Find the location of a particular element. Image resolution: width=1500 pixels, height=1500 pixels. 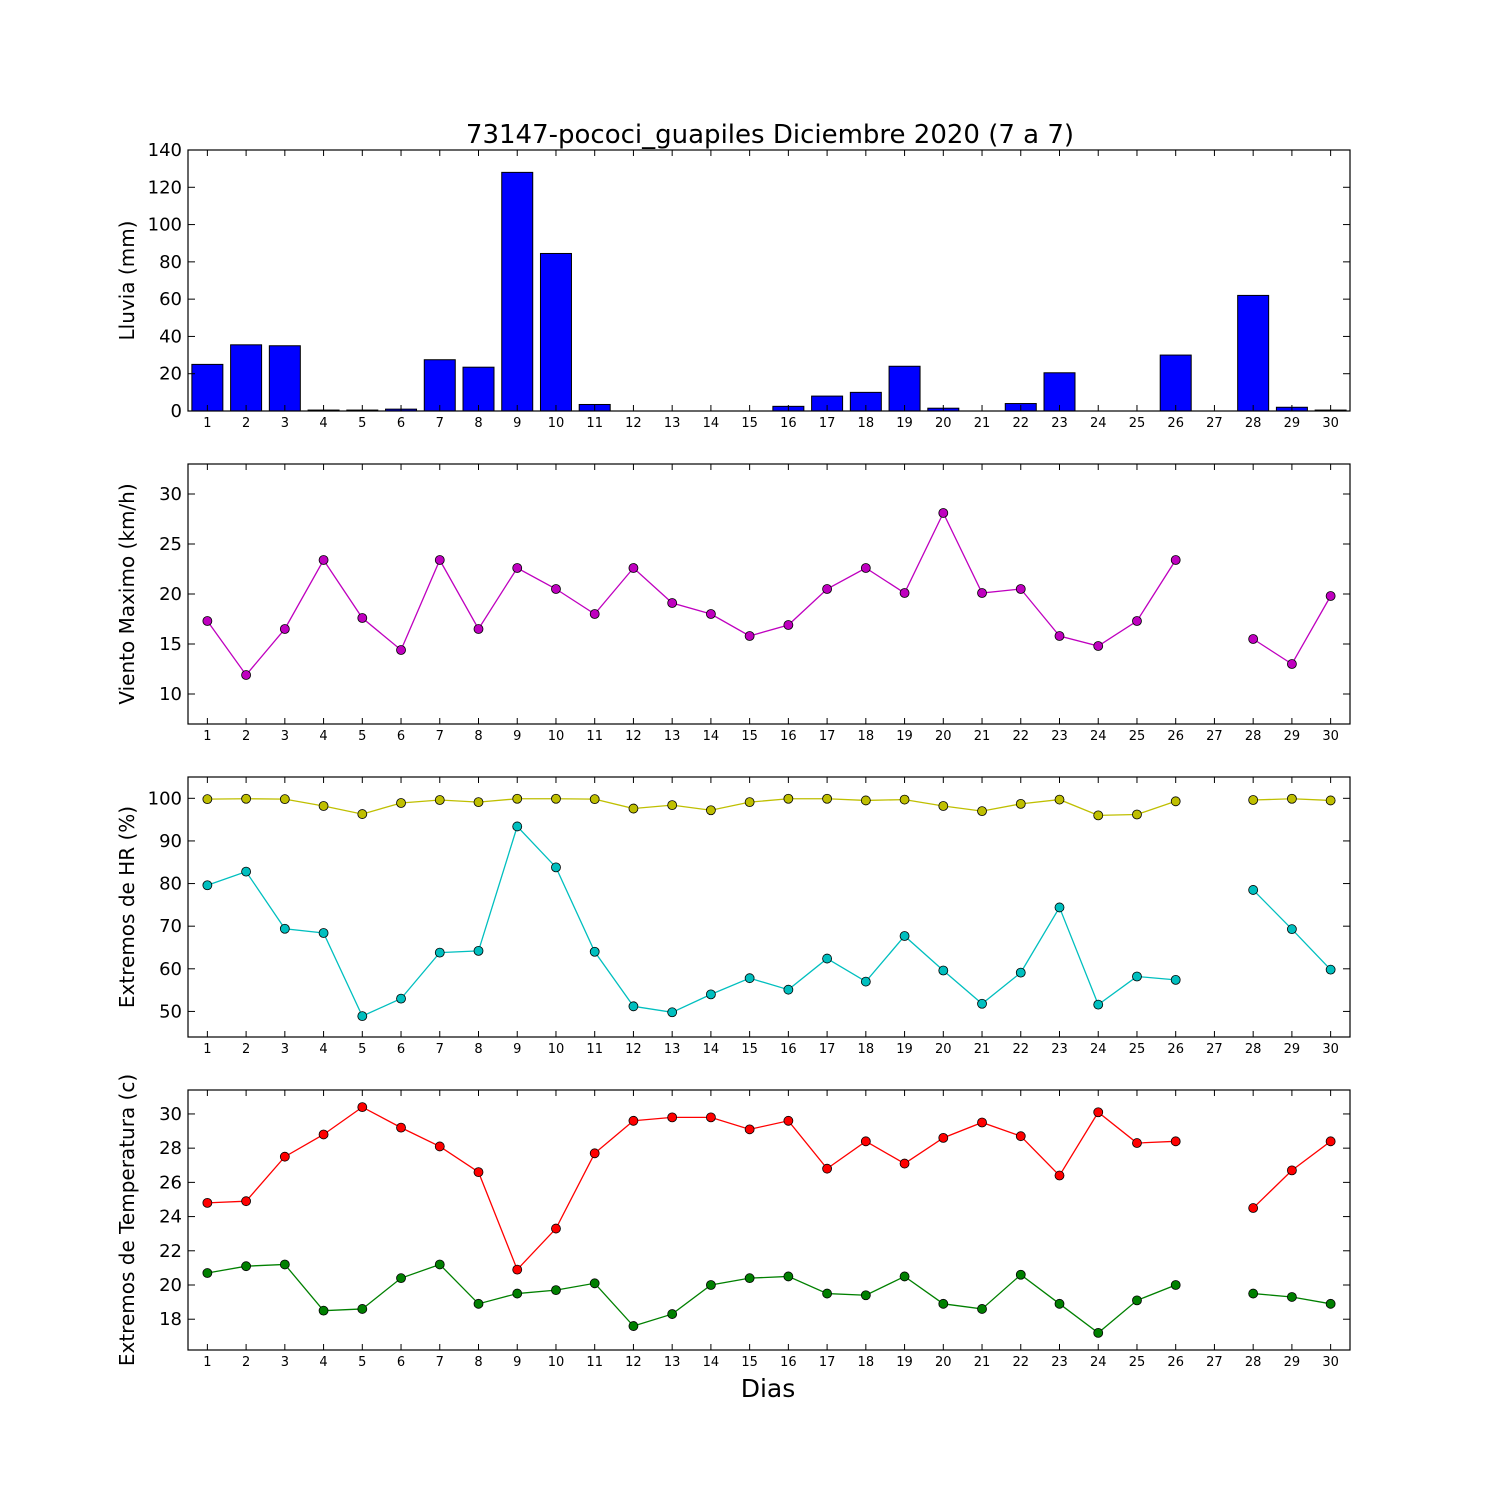

y-tick-label: 60 is located at coordinates (170, 969).